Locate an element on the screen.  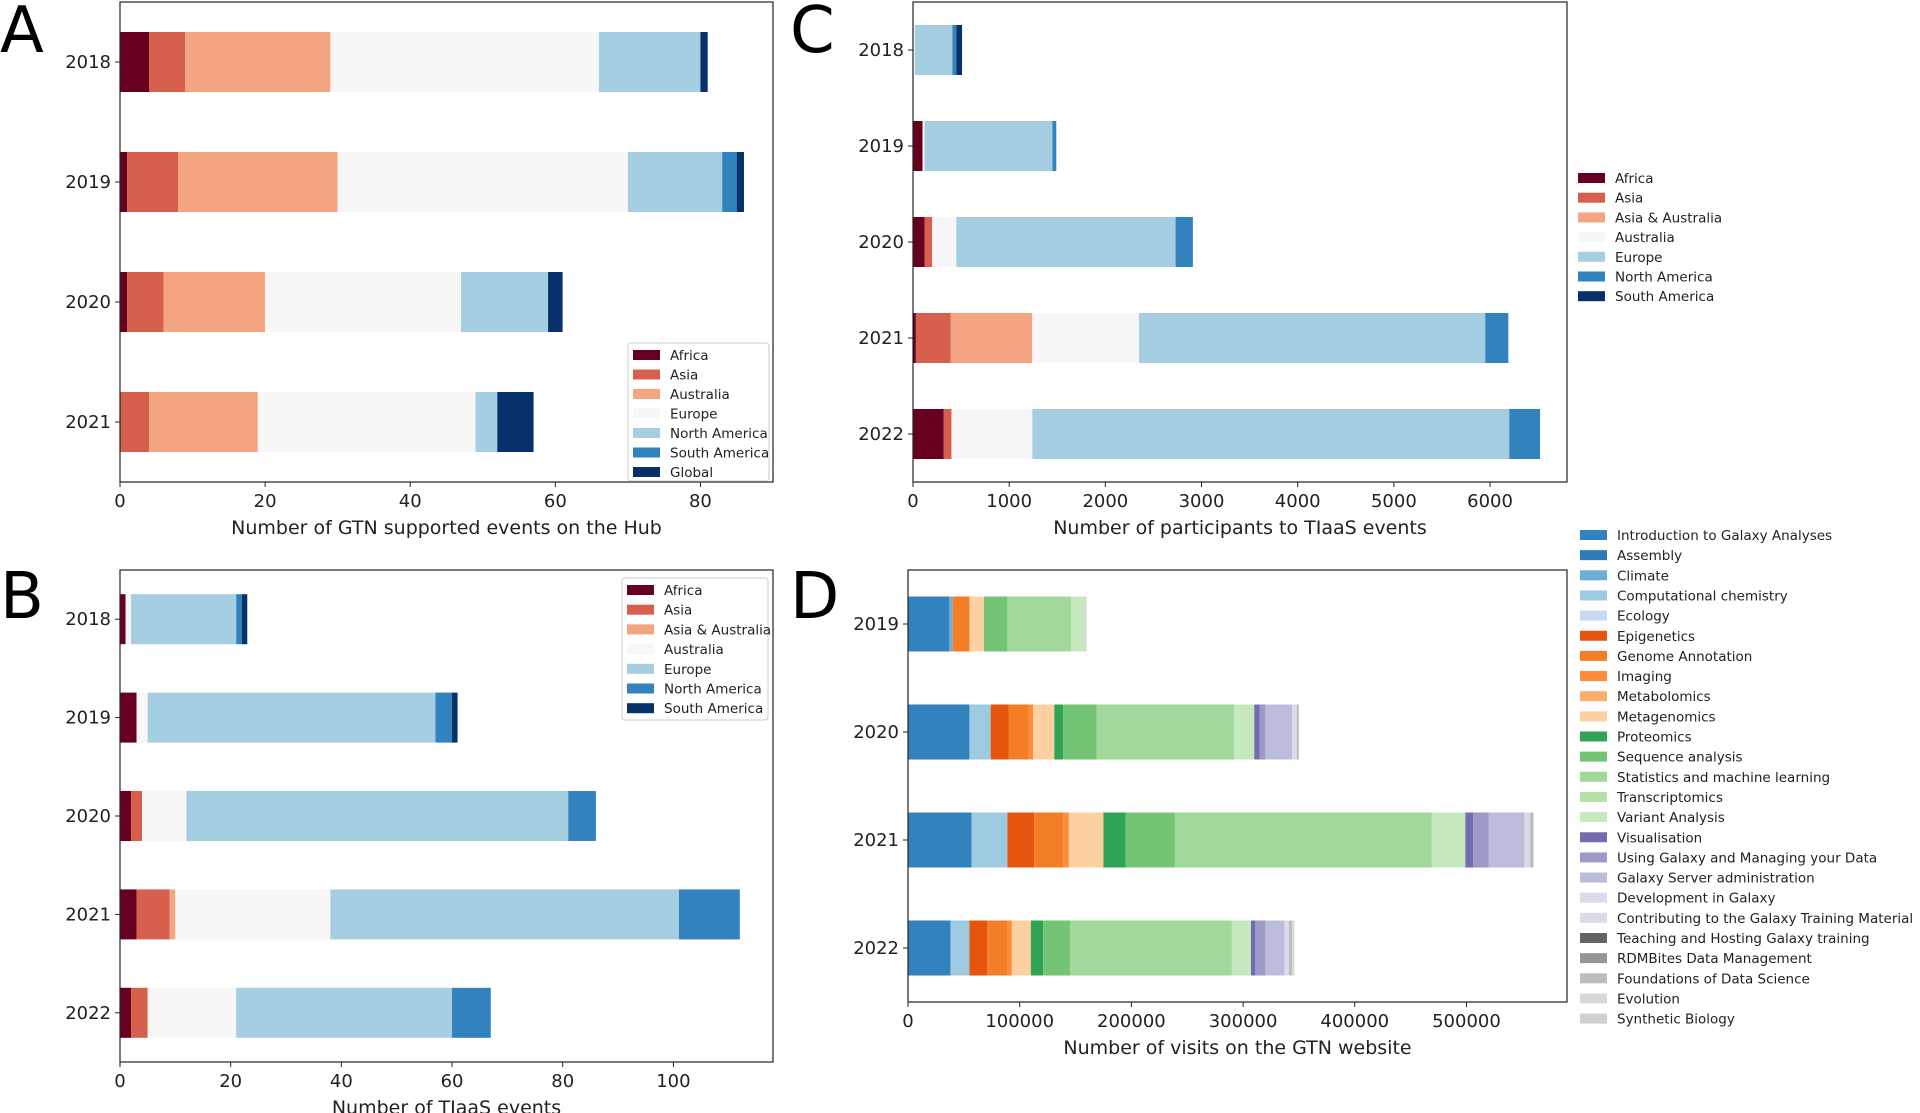
bar-d-2022-visualisation is located at coordinates (1253, 948).